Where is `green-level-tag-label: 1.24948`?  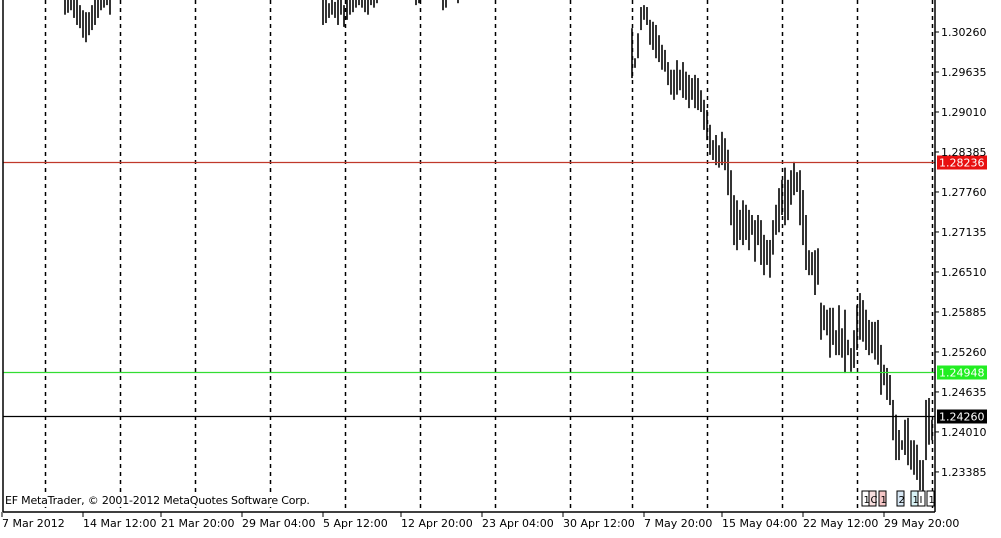
green-level-tag-label: 1.24948 is located at coordinates (962, 373).